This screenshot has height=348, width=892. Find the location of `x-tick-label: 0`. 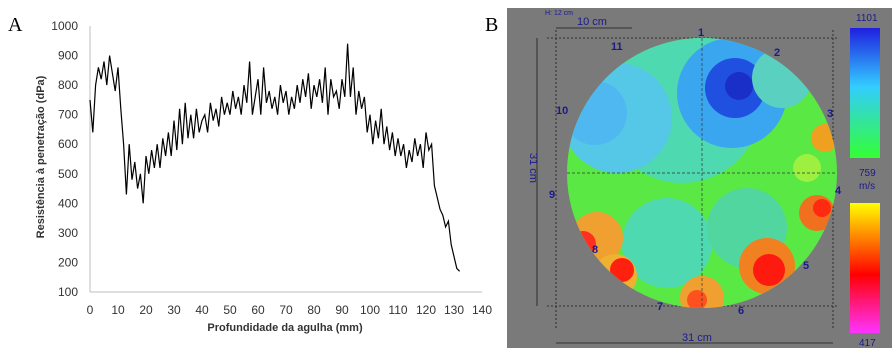

x-tick-label: 0 is located at coordinates (90, 310).